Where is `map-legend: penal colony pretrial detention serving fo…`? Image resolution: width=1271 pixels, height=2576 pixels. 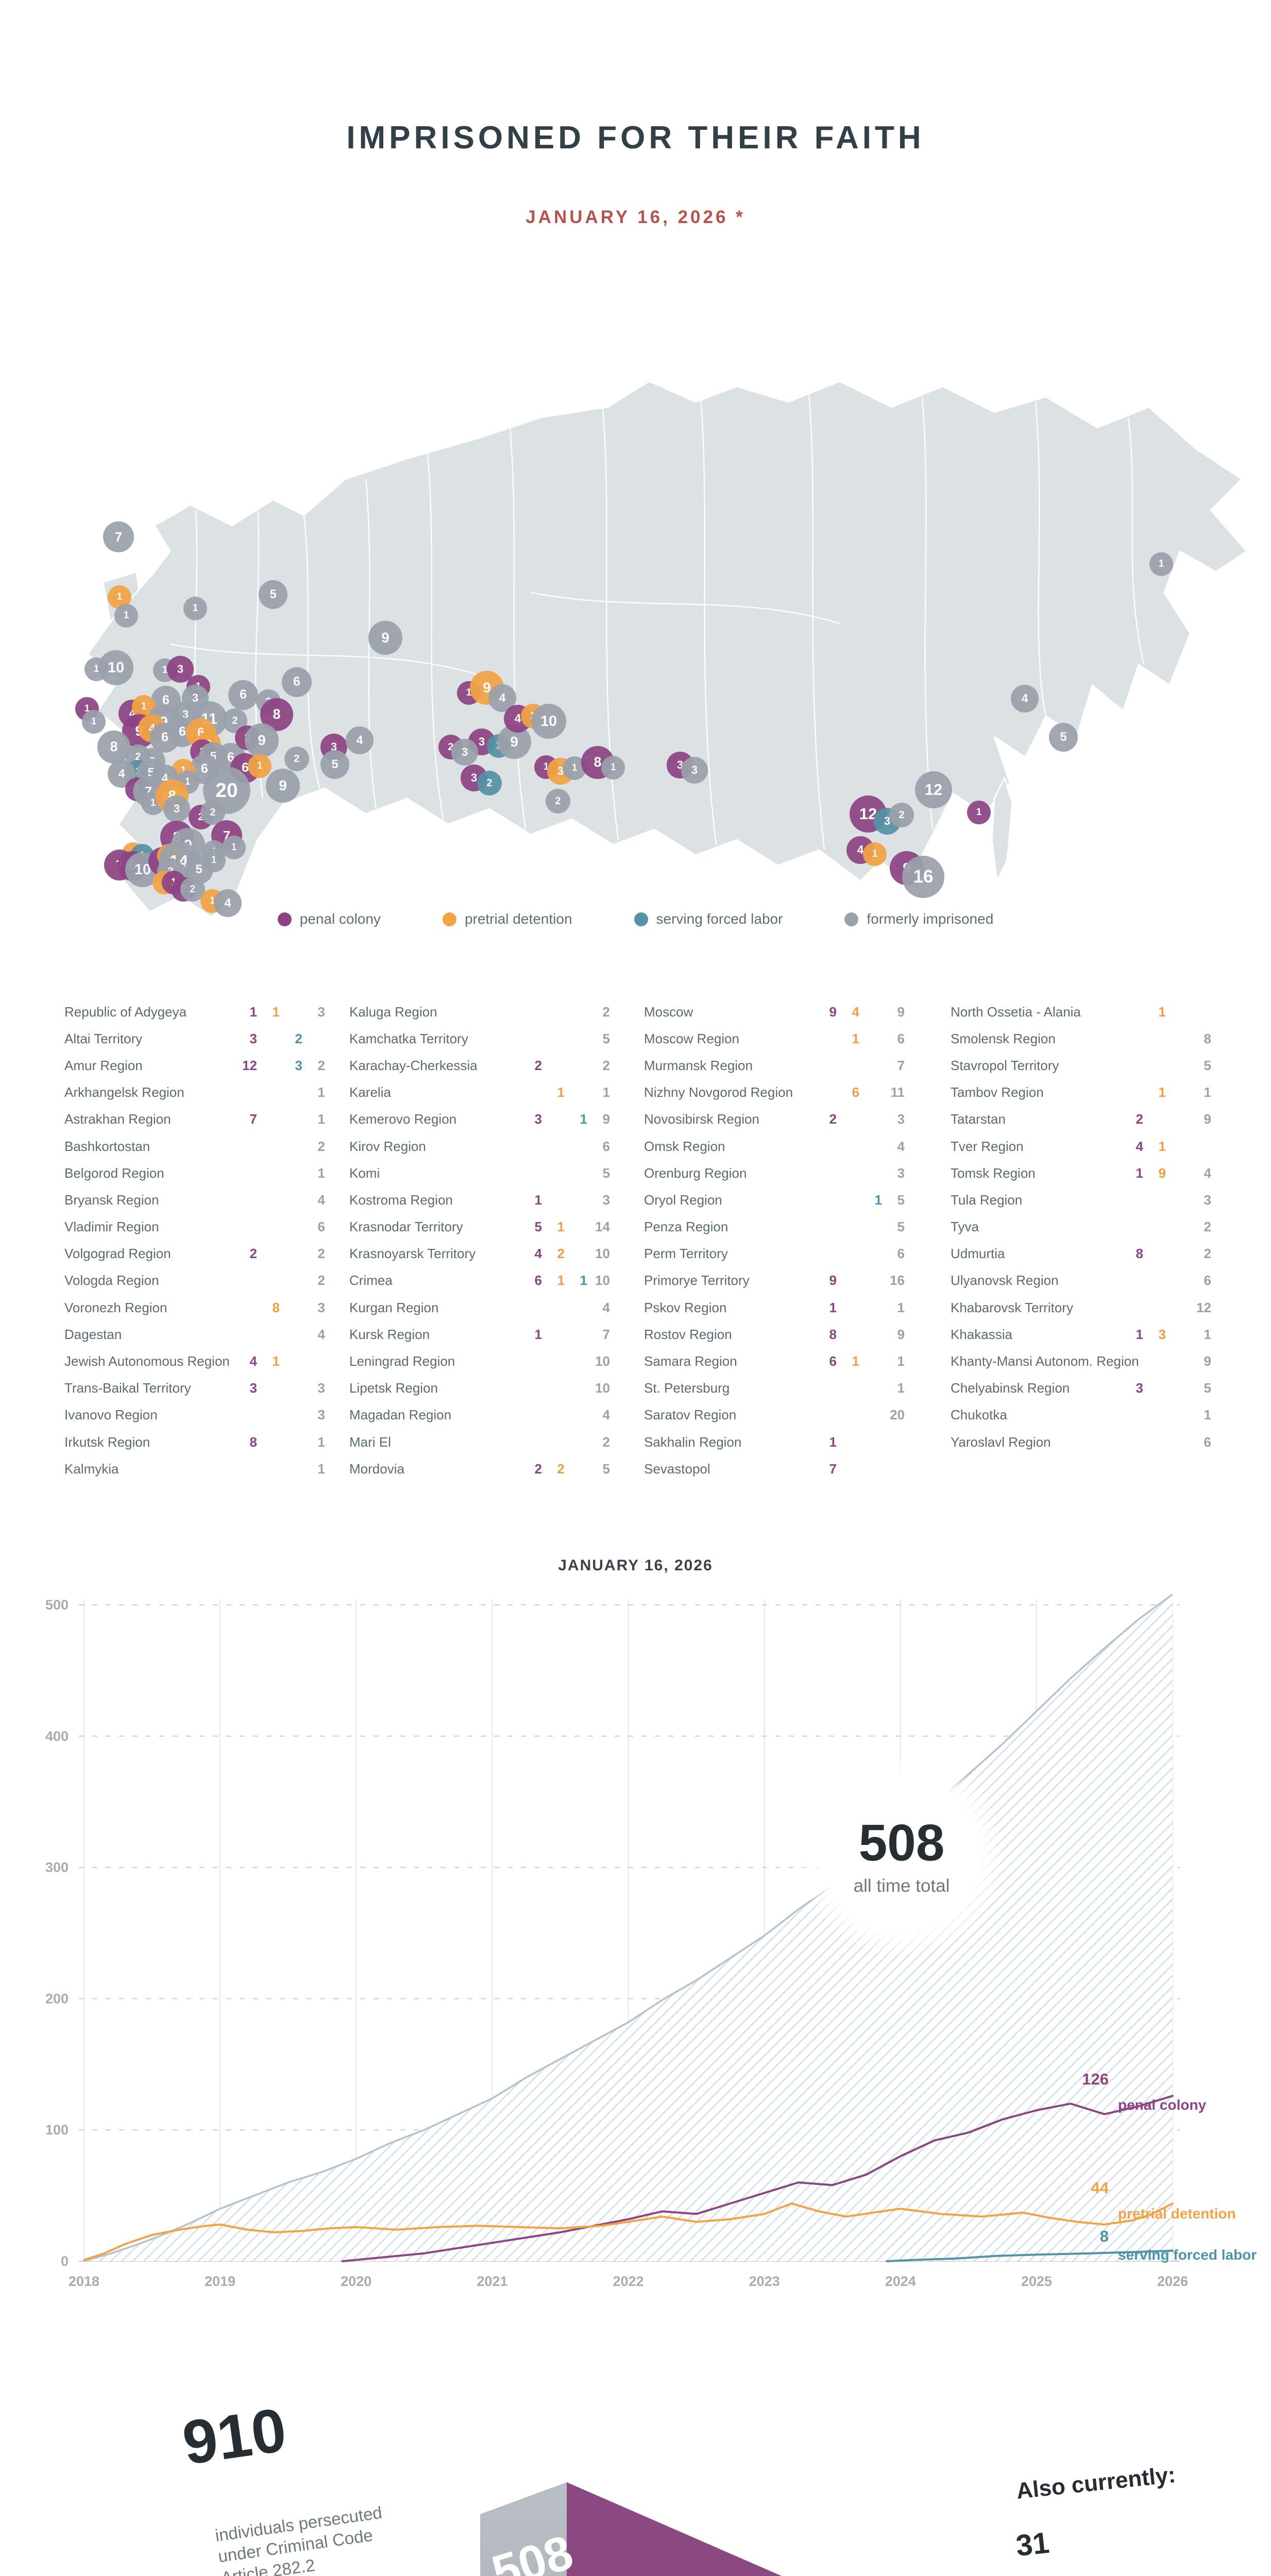
map-legend: penal colony pretrial detention serving fo… is located at coordinates (635, 919).